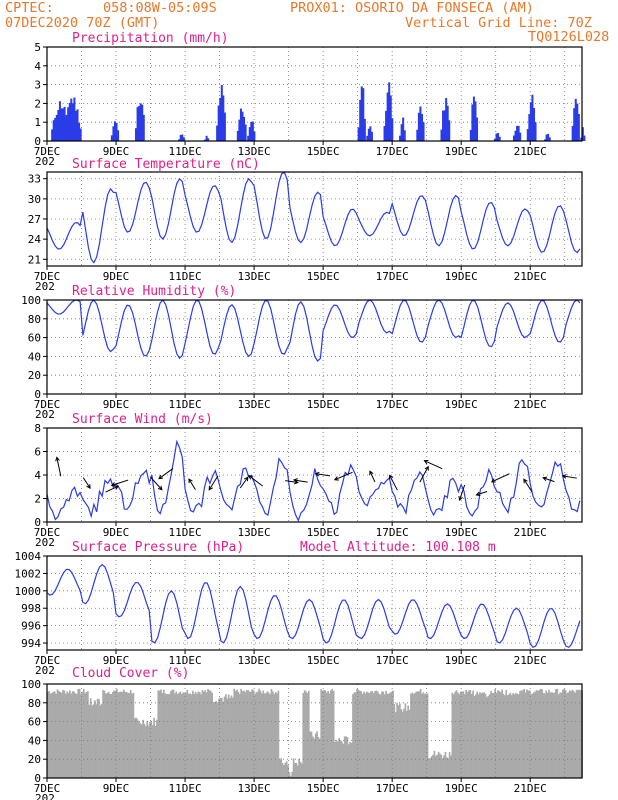  Describe the element at coordinates (34, 259) in the screenshot. I see `y-tick-label: 21` at that location.